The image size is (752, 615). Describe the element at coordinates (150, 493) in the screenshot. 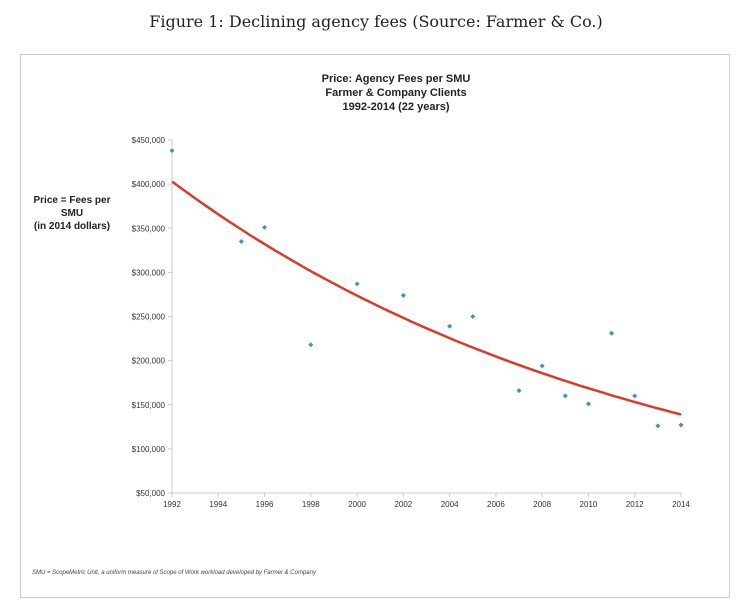

I see `y-tick-label: $50,000` at that location.